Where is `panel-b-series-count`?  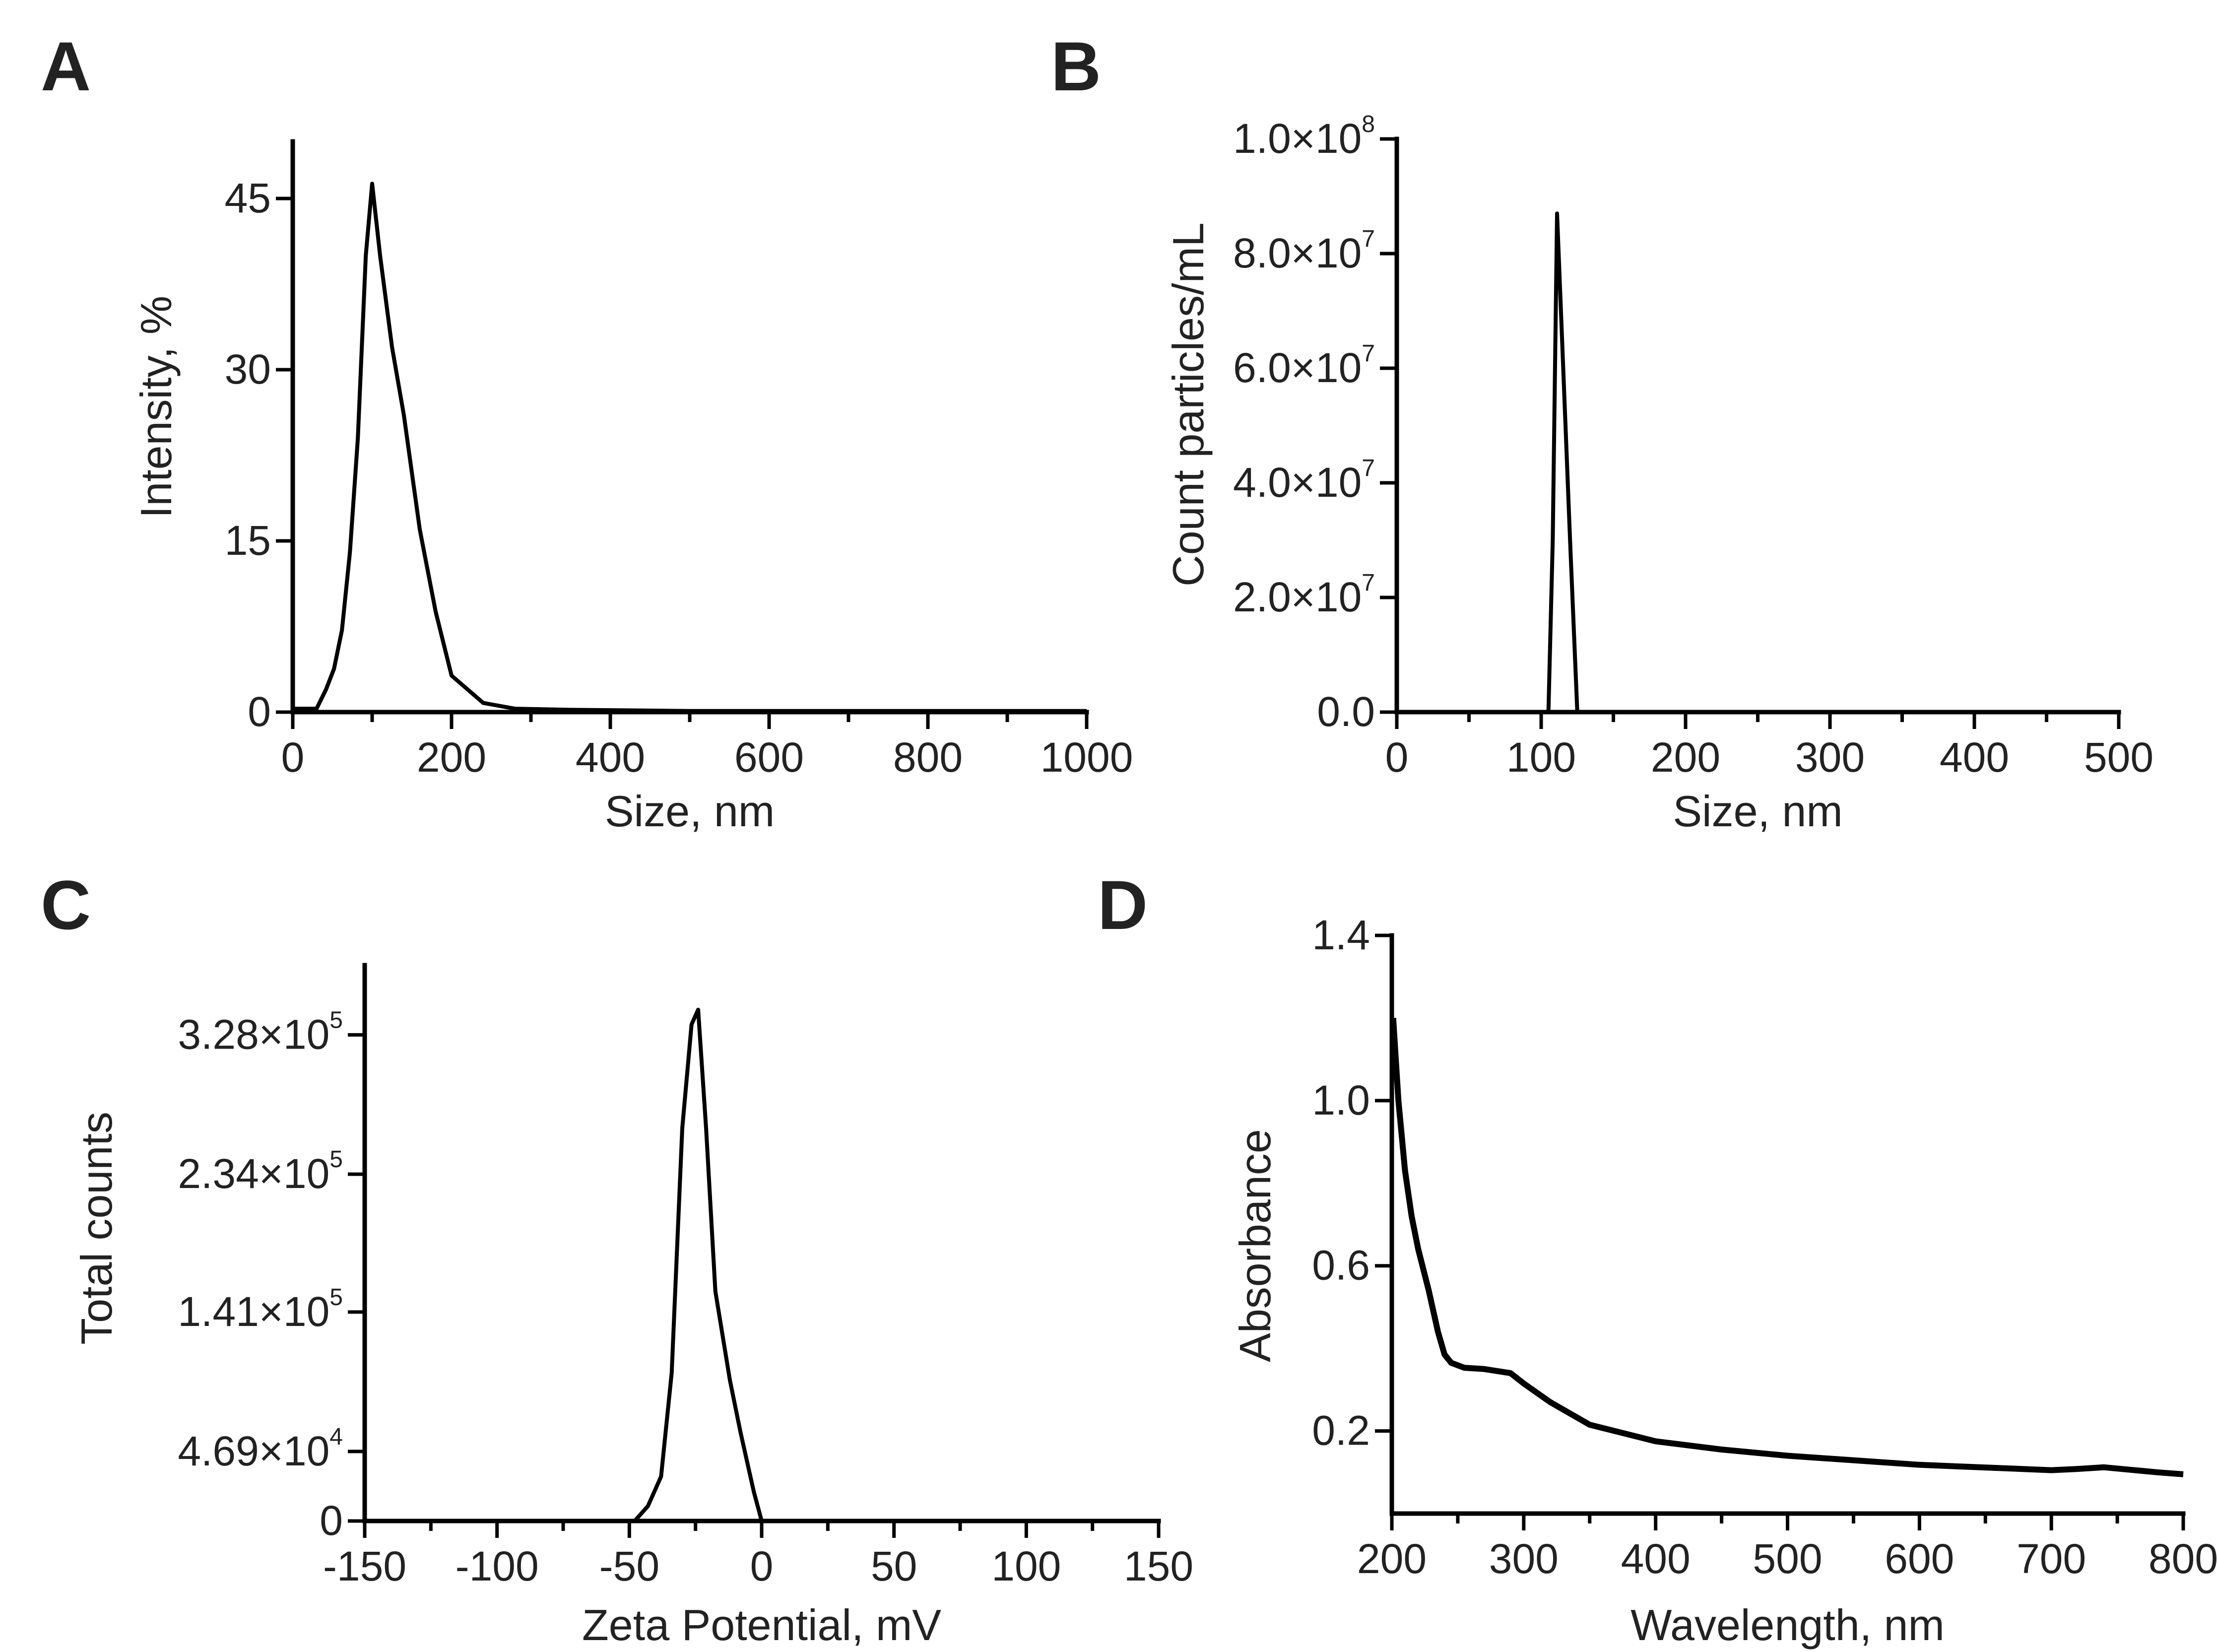
panel-b-series-count is located at coordinates (1758, 462).